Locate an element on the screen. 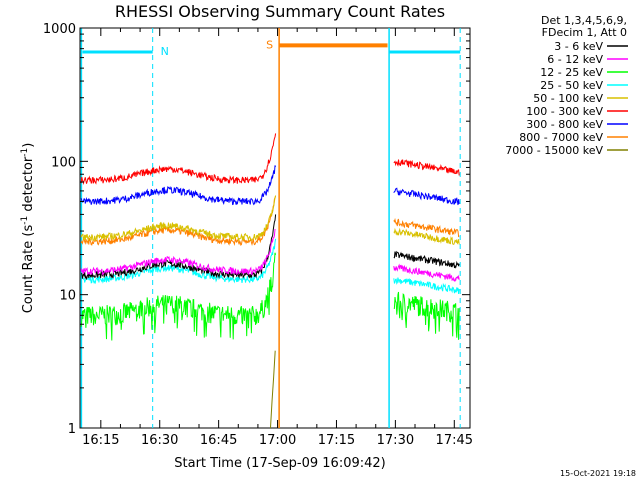 The image size is (640, 480). x-tick-label: 17:00 is located at coordinates (277, 440).